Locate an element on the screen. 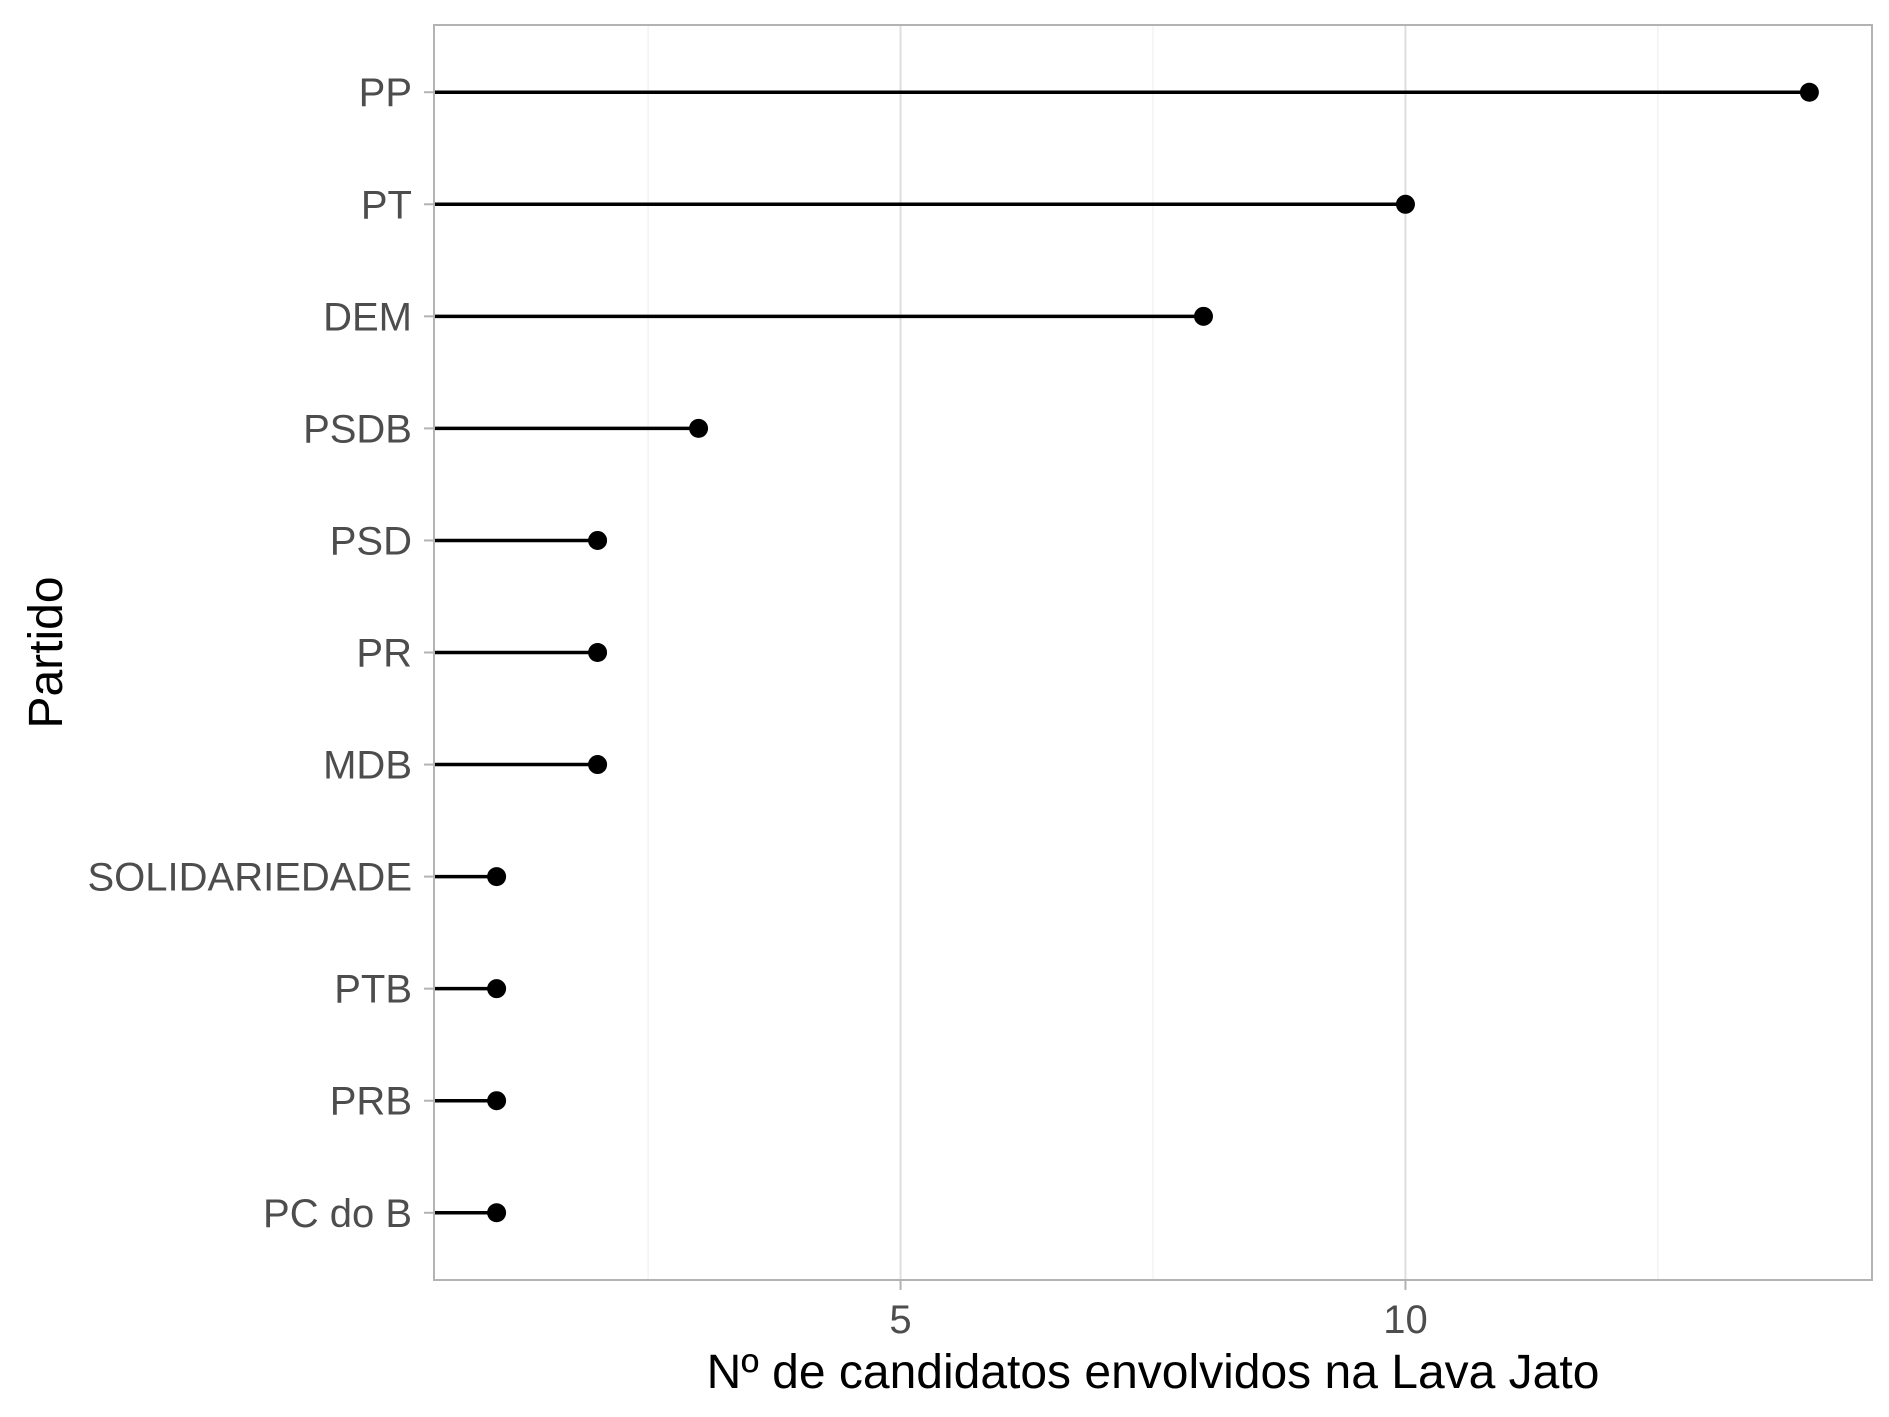  y-axis-title: Partido is located at coordinates (46, 652).